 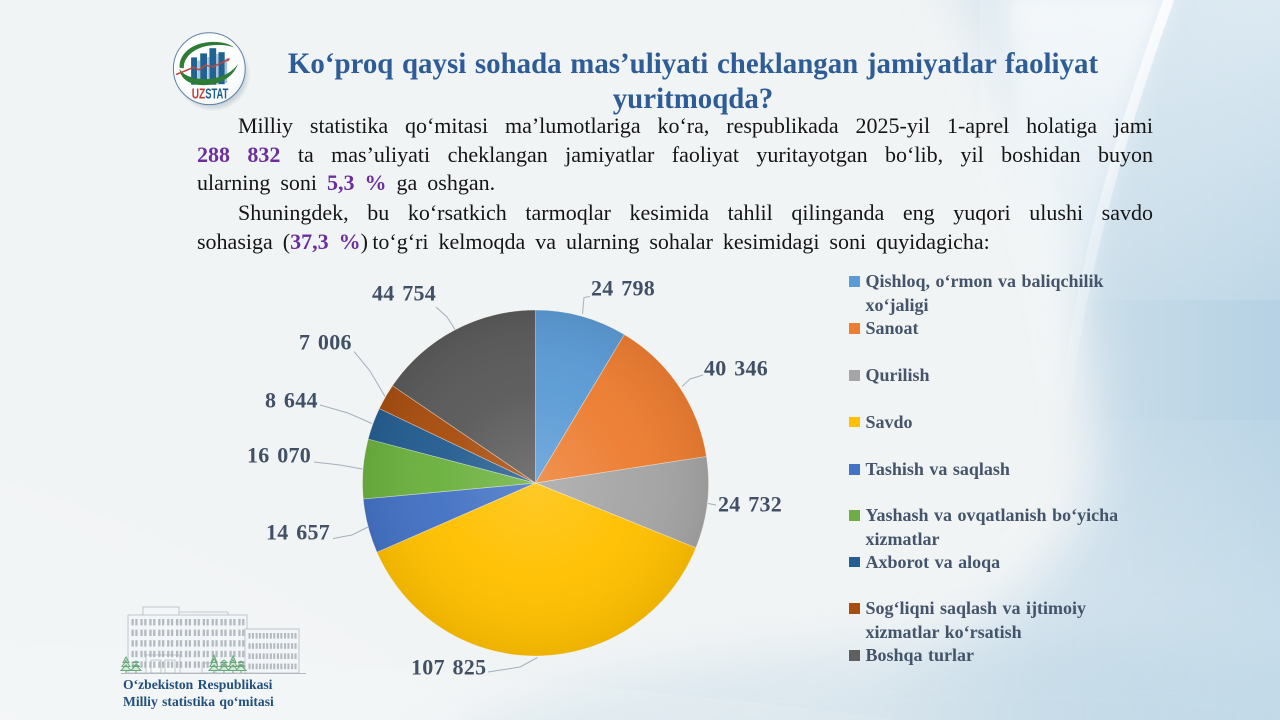 What do you see at coordinates (199, 95) in the screenshot?
I see `svg-text: UZ` at bounding box center [199, 95].